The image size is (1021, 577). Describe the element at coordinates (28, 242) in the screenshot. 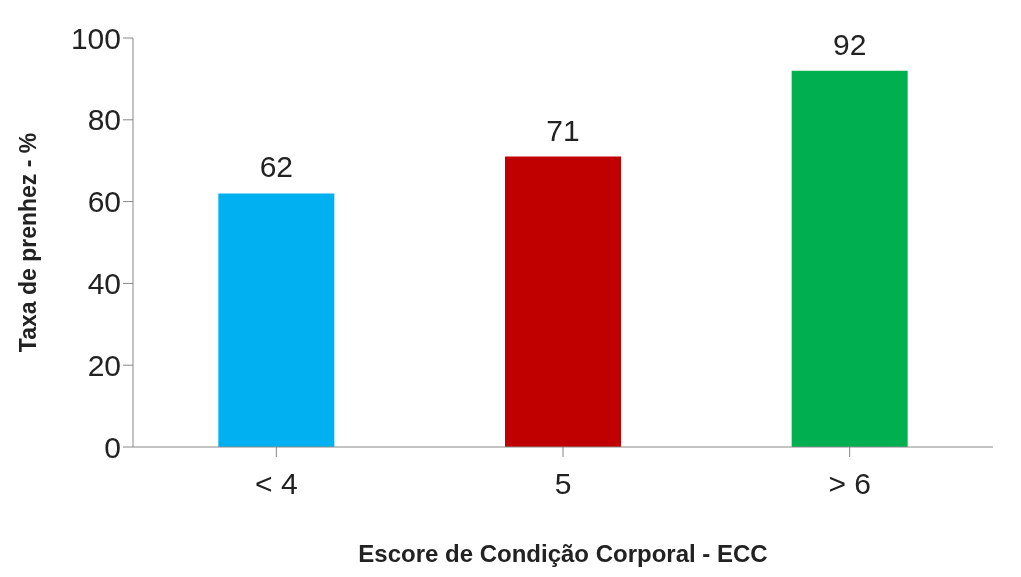

I see `y-axis-title: Taxa de prenhez - %` at that location.